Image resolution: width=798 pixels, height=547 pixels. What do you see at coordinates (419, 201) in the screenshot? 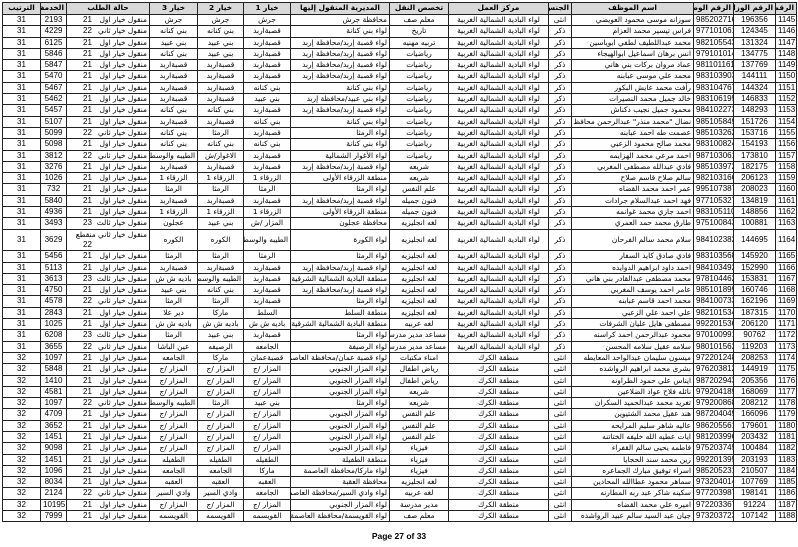
I see `cell-transfer-specialization: فنون جميله` at bounding box center [419, 201].